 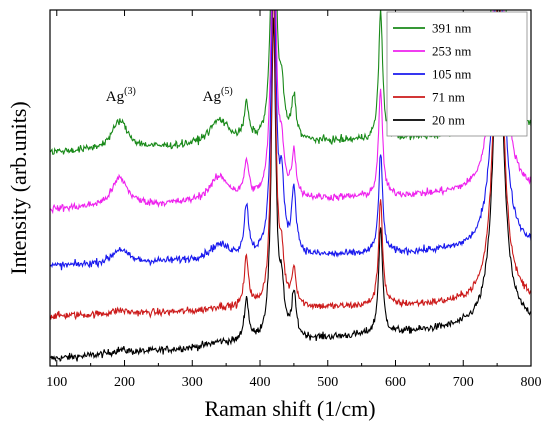 What do you see at coordinates (531, 382) in the screenshot?
I see `x-tick-label: 800` at bounding box center [531, 382].